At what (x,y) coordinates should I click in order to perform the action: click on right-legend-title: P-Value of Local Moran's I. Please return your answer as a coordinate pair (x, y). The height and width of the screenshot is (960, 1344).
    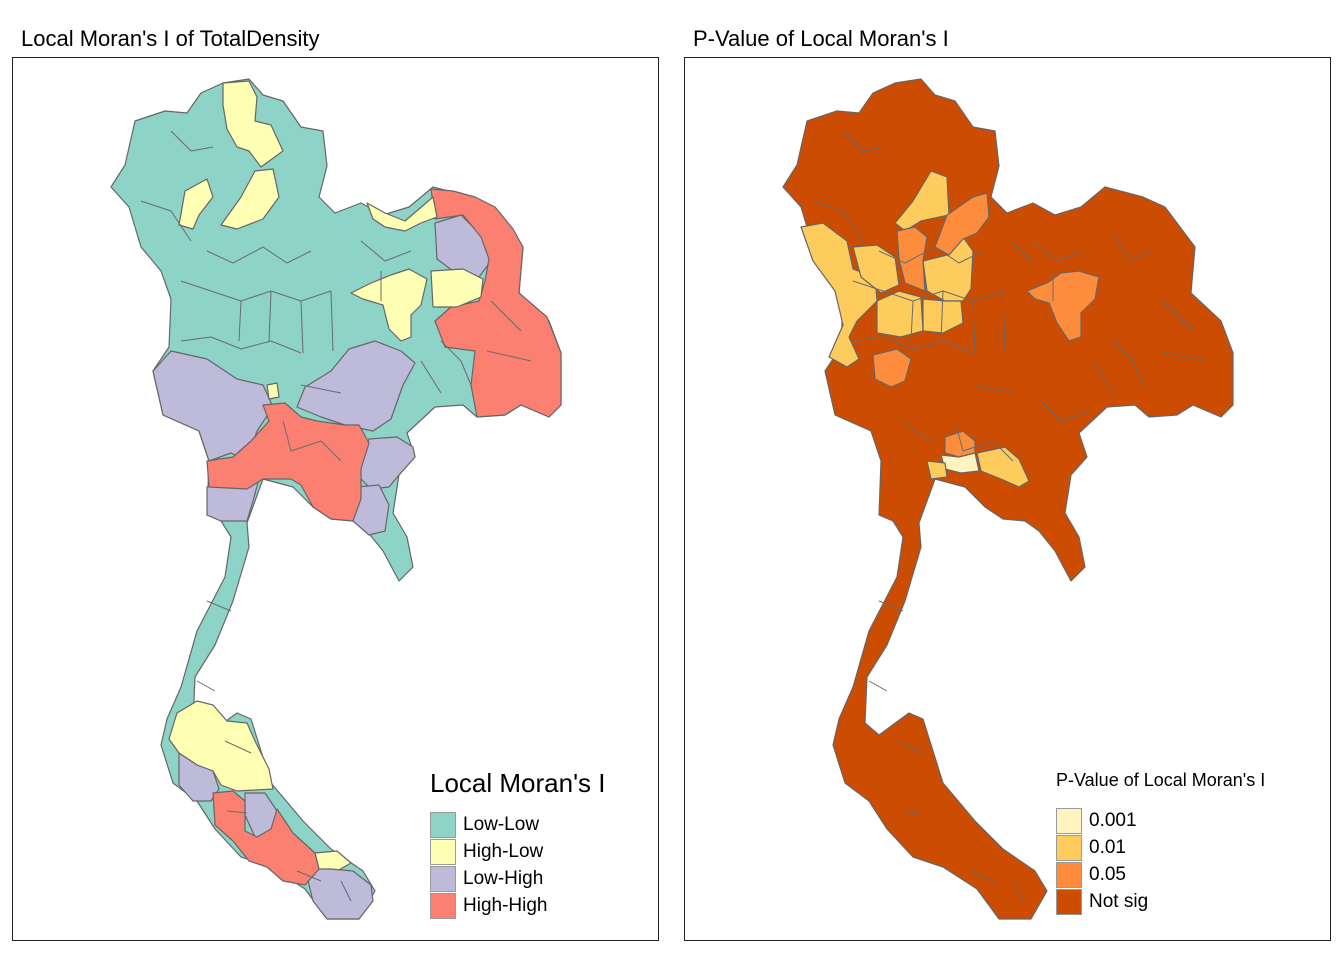
    Looking at the image, I should click on (1161, 780).